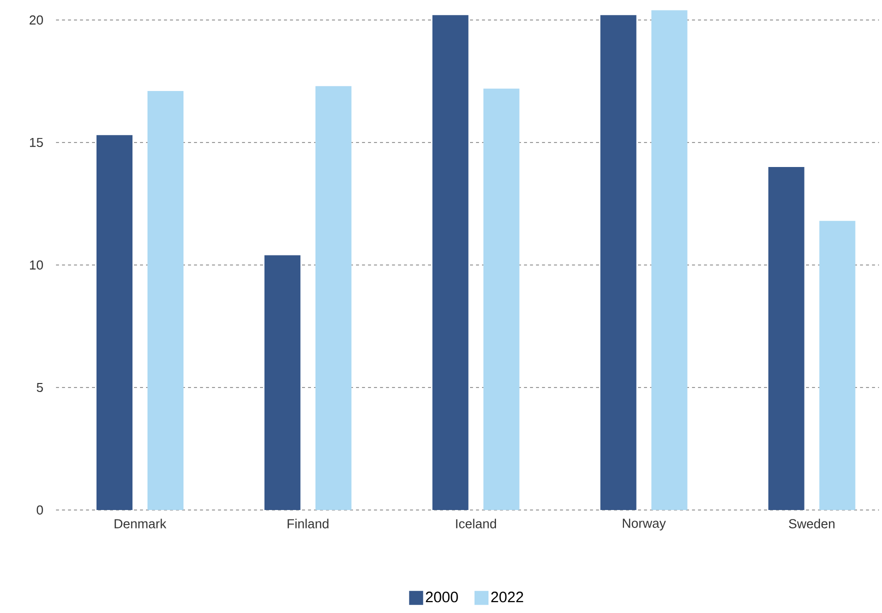 The width and height of the screenshot is (882, 613). What do you see at coordinates (308, 523) in the screenshot?
I see `x-tick-label: Finland` at bounding box center [308, 523].